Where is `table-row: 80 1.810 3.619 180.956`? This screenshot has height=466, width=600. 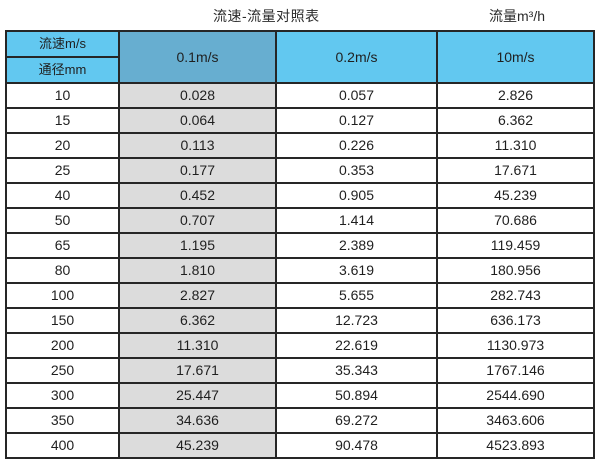
table-row: 80 1.810 3.619 180.956 is located at coordinates (300, 270).